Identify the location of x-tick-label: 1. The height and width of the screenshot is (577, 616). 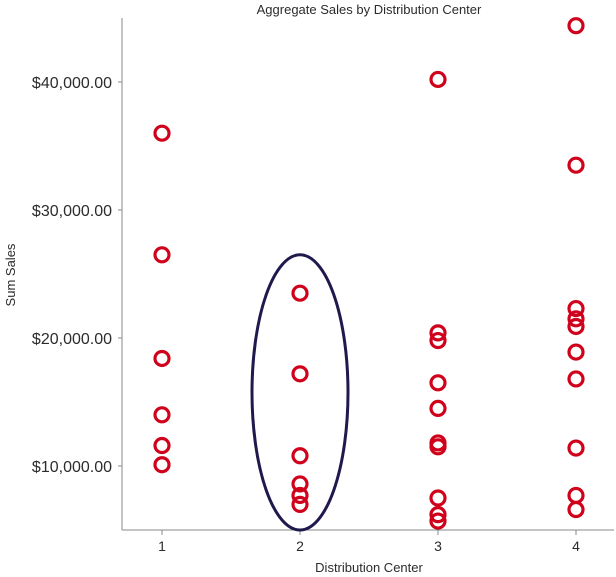
(162, 546).